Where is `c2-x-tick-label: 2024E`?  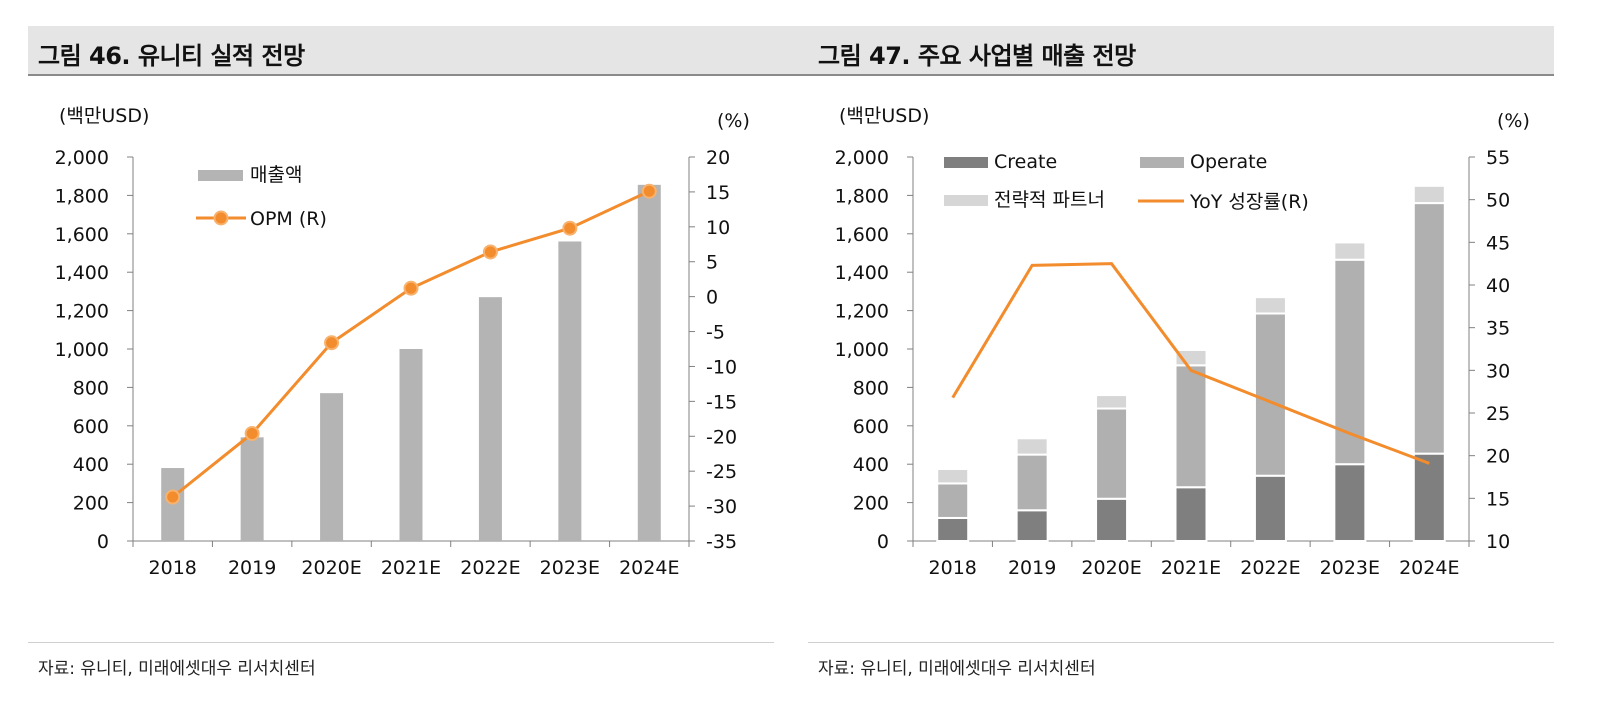 c2-x-tick-label: 2024E is located at coordinates (1429, 568).